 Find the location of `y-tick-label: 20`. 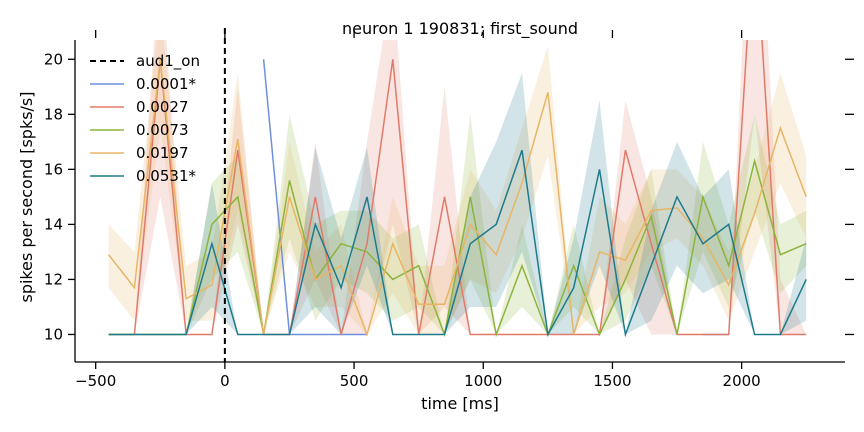

y-tick-label: 20 is located at coordinates (53, 59).